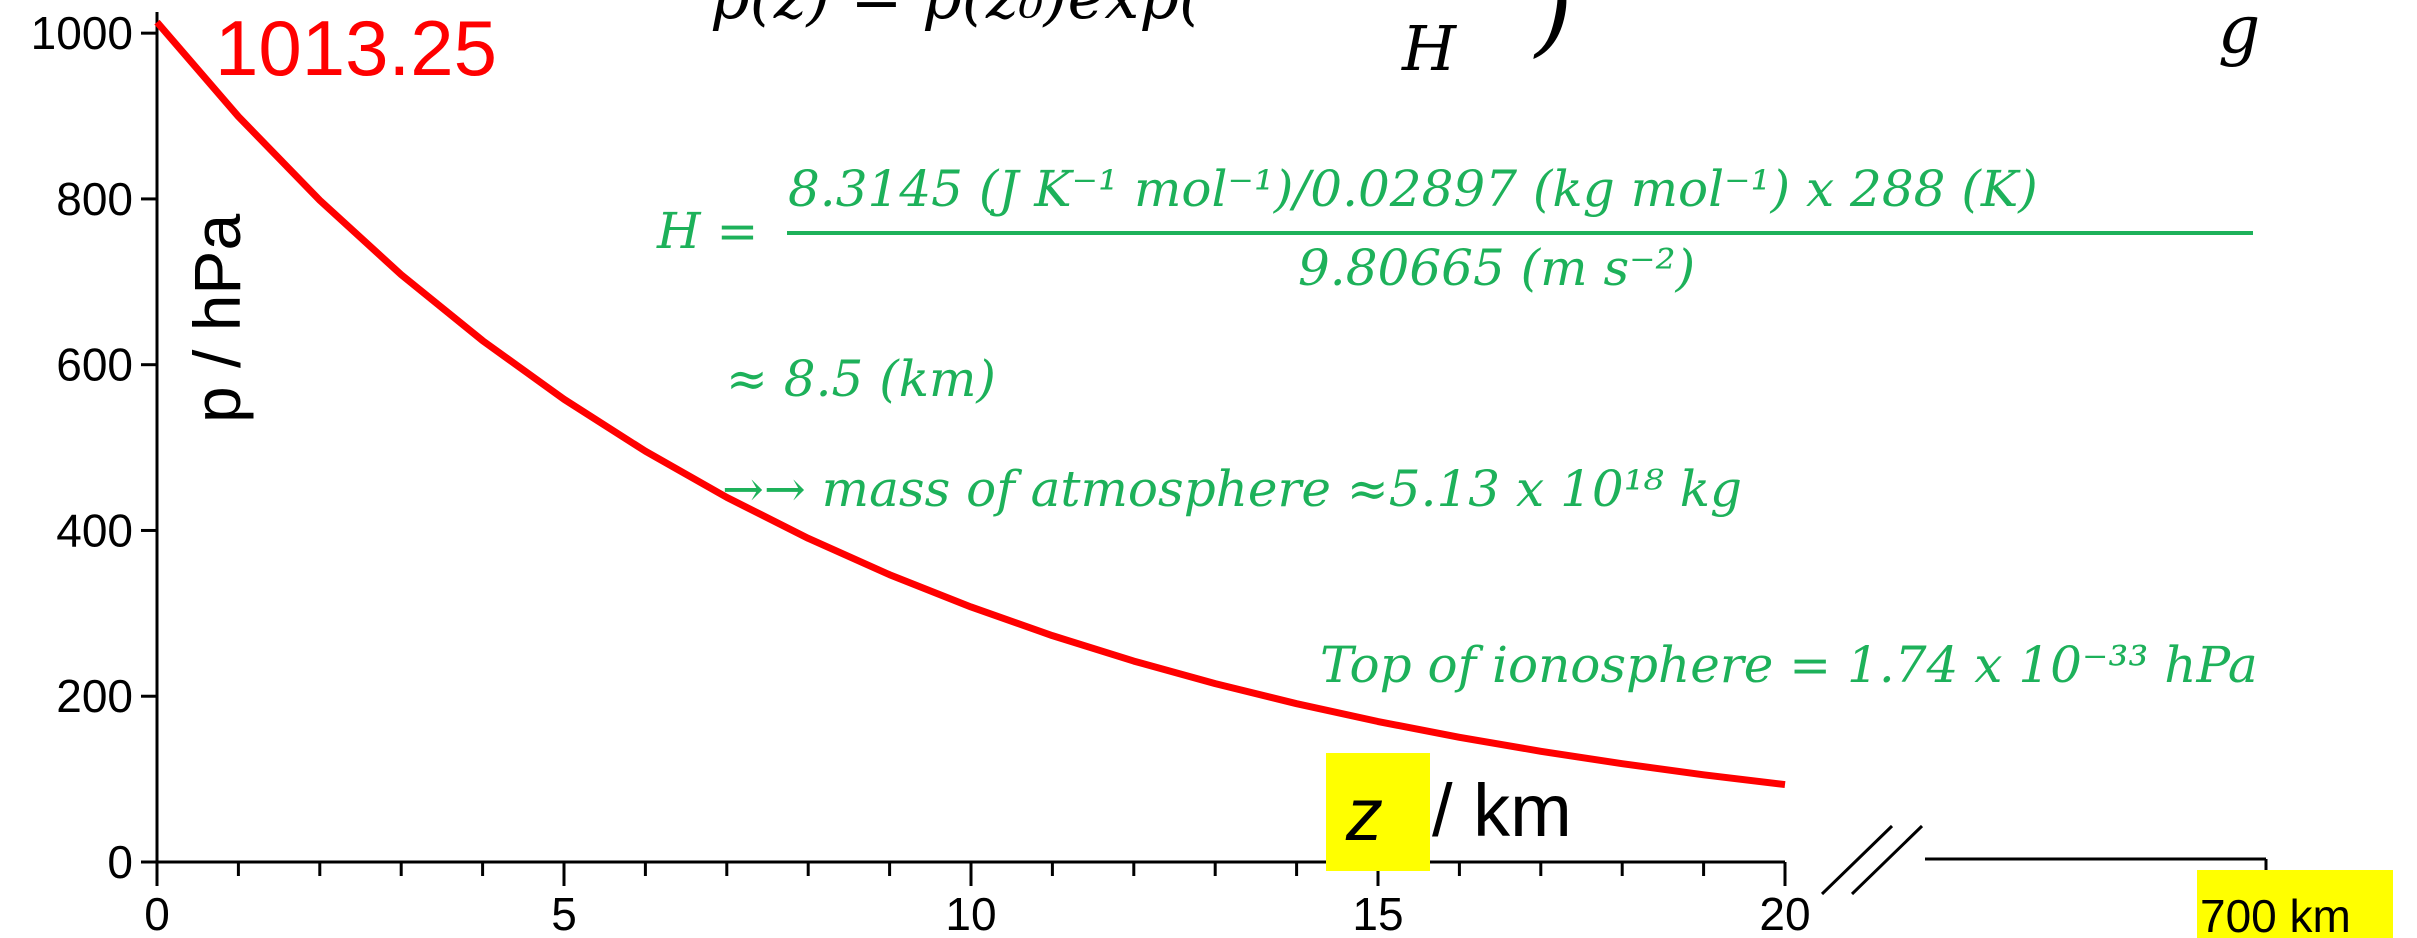  Describe the element at coordinates (1552, 33) in the screenshot. I see `formula-right: )` at that location.